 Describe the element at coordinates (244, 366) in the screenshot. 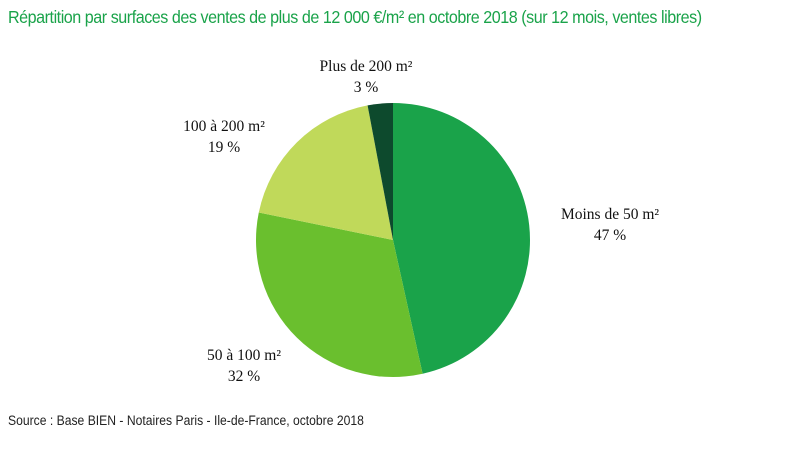

I see `slice-label-50-100: 50 à 100 m² 32 %` at that location.